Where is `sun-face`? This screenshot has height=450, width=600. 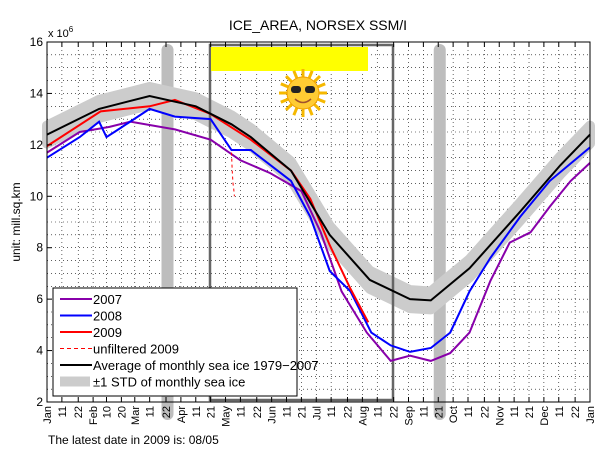 sun-face is located at coordinates (303, 93).